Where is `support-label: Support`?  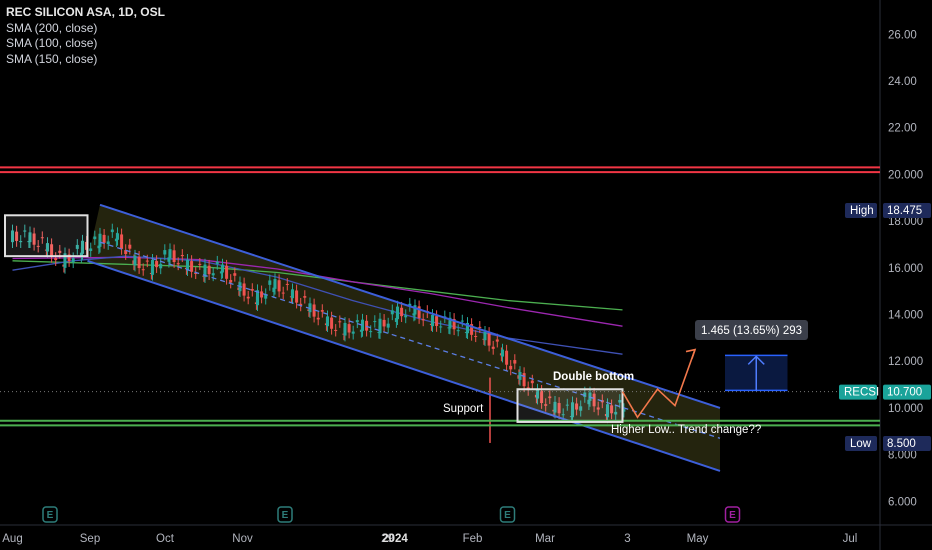 support-label: Support is located at coordinates (463, 409).